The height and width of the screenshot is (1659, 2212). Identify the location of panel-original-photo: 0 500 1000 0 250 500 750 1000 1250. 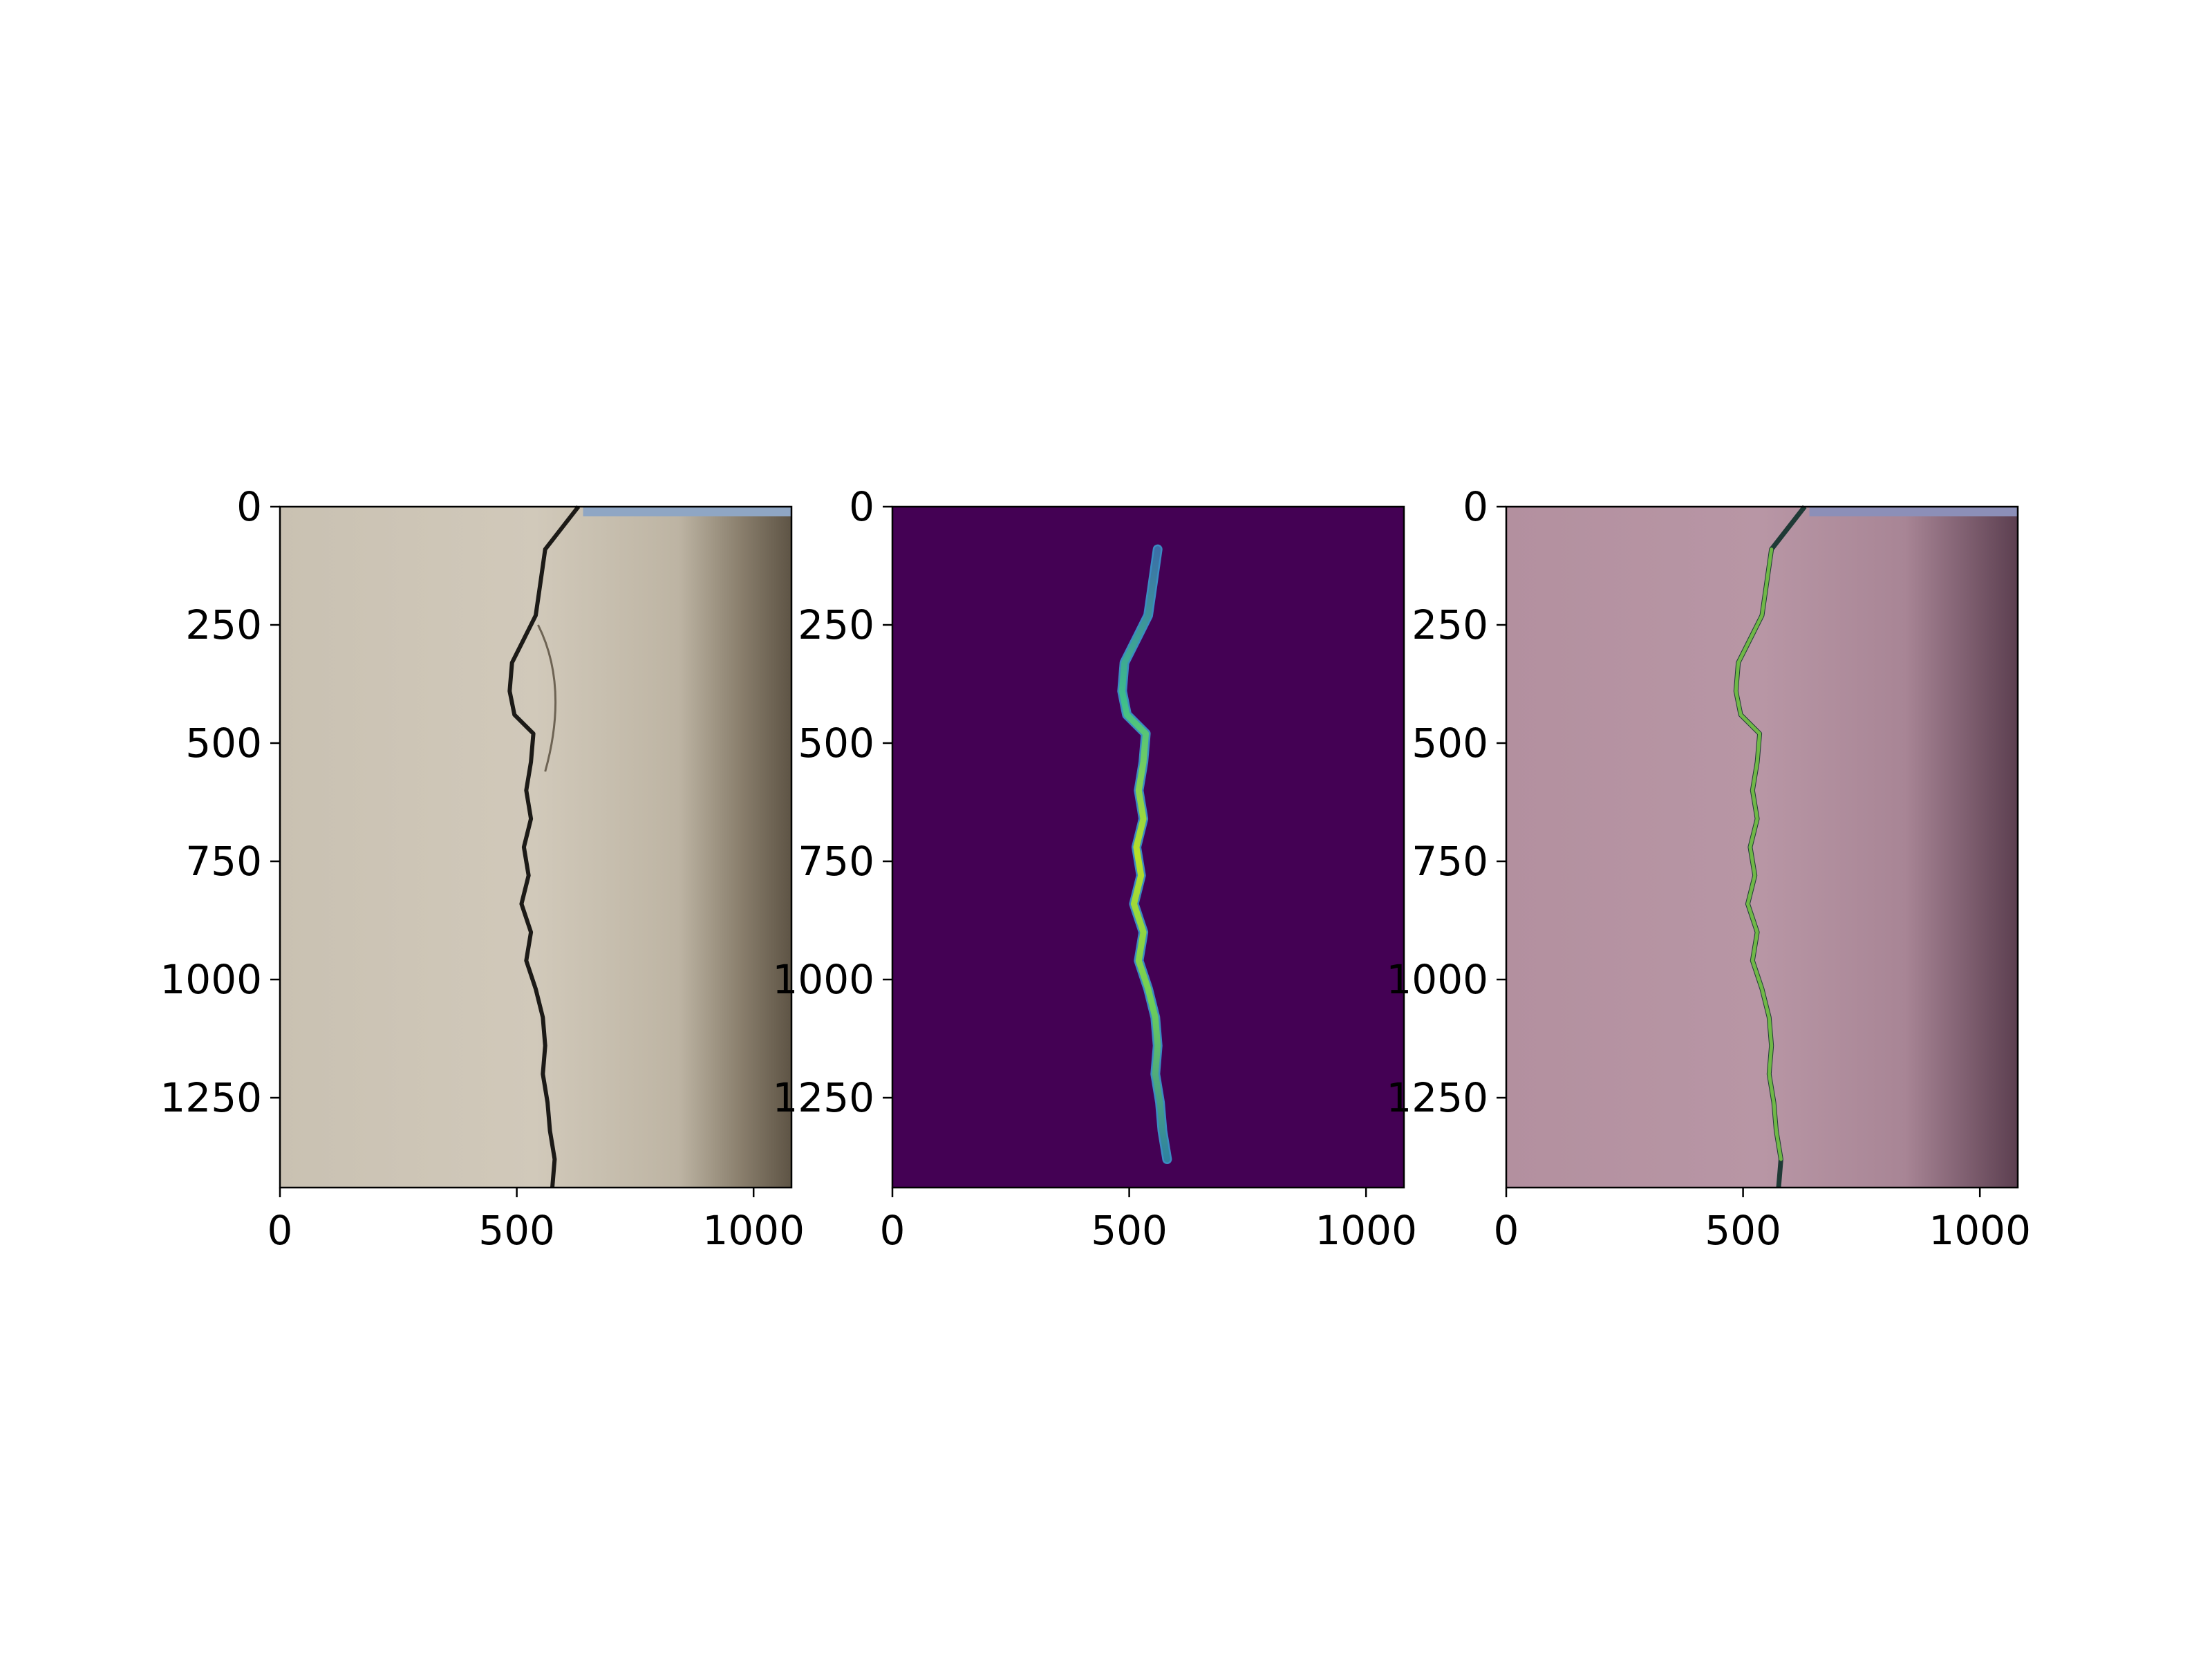
(482, 868).